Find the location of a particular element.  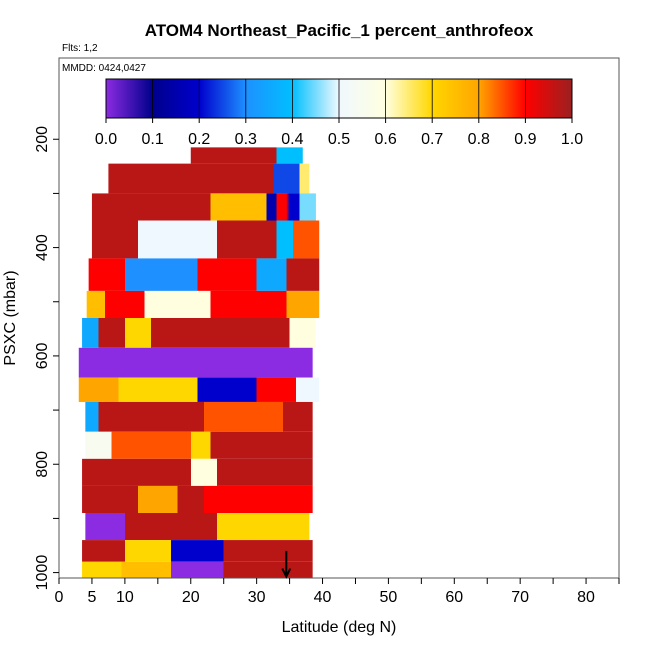

y-tick-label: 400 is located at coordinates (42, 247).